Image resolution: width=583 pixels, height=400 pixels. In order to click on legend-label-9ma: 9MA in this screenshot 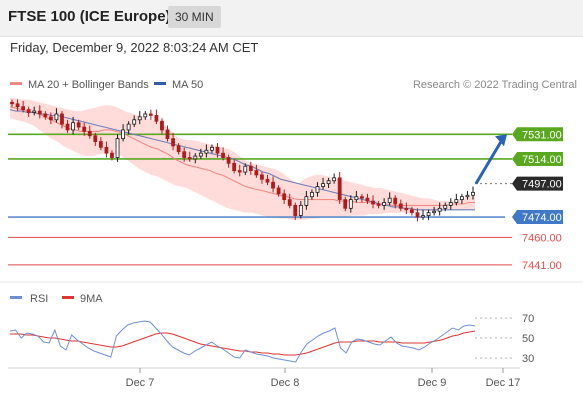, I will do `click(91, 299)`.